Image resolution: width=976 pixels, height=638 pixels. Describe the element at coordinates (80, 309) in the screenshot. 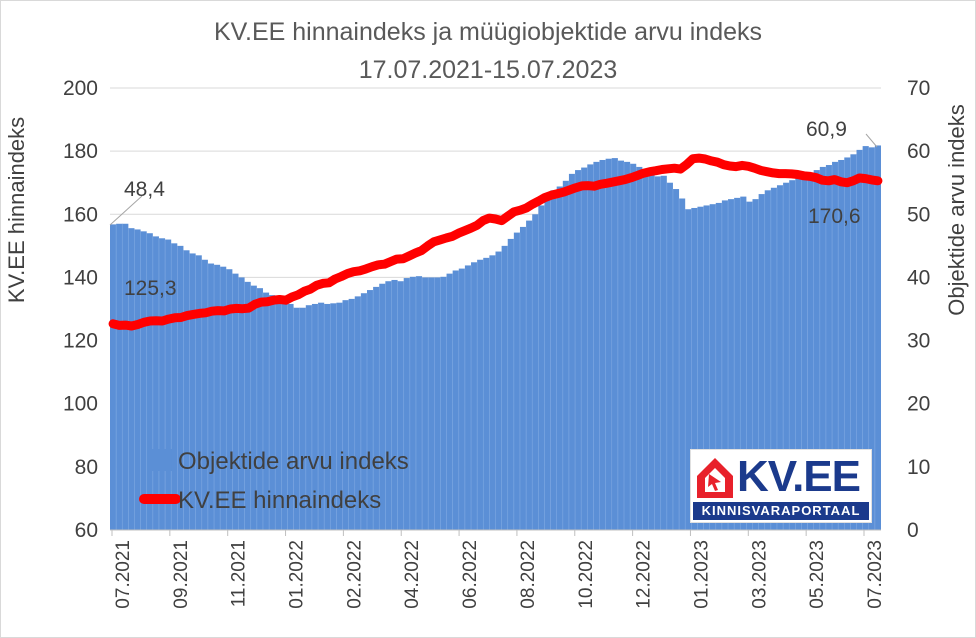

I see `y-left-ticks: 60 80 100 120 140 160 180 200` at that location.